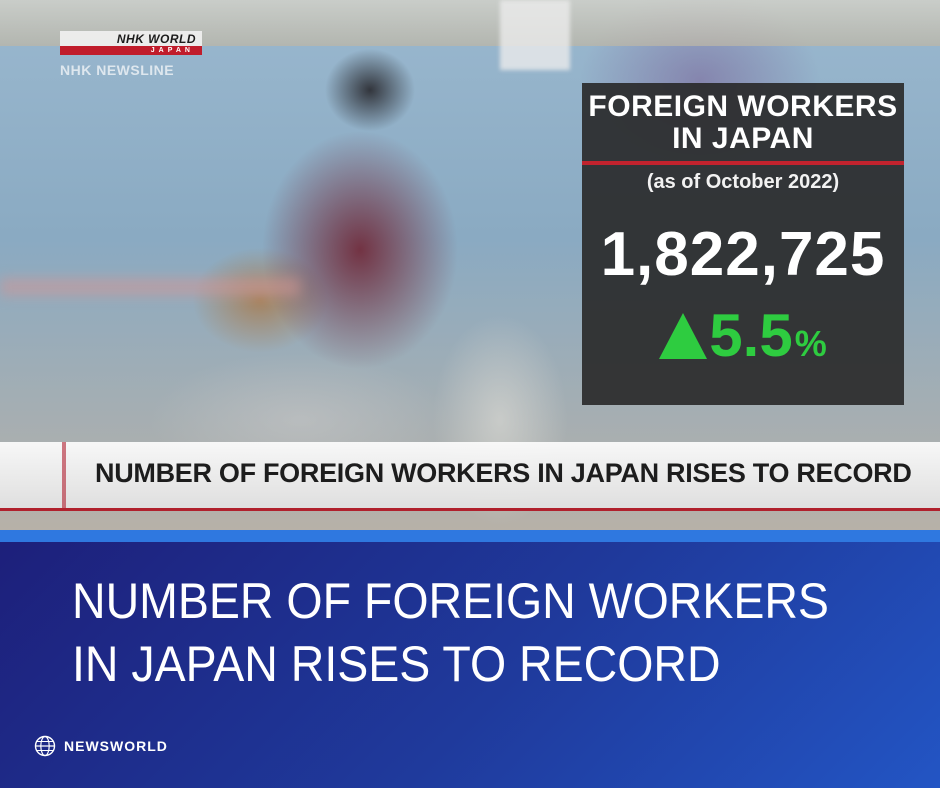  I want to click on logo-brand: NHK WORLD, so click(156, 38).